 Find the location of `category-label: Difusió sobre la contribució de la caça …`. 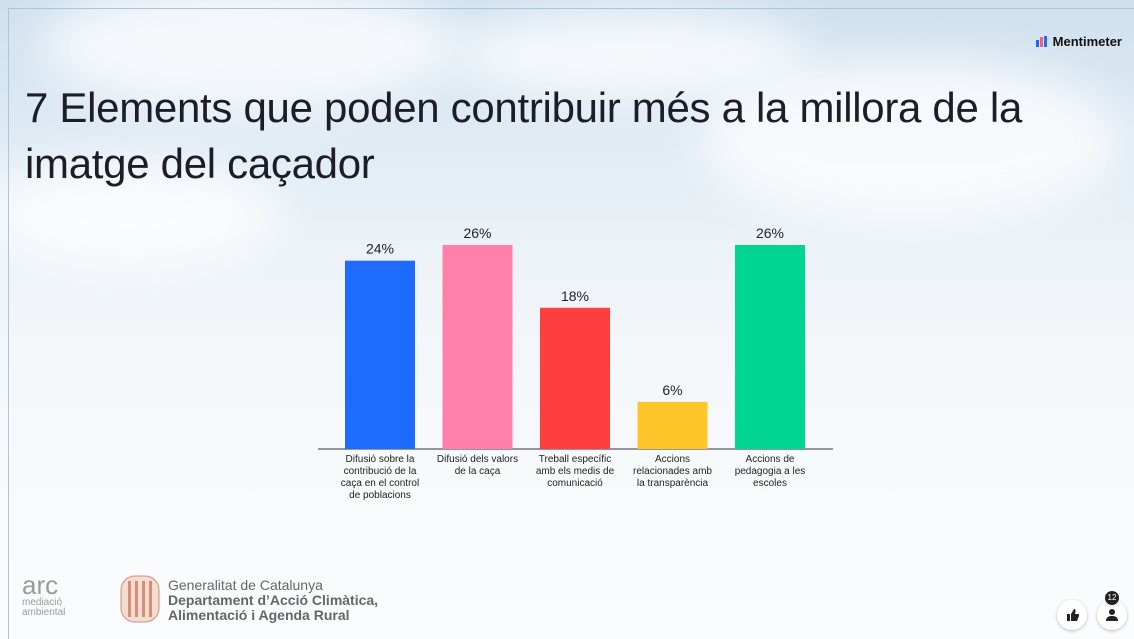

category-label: Difusió sobre la contribució de la caça … is located at coordinates (380, 477).